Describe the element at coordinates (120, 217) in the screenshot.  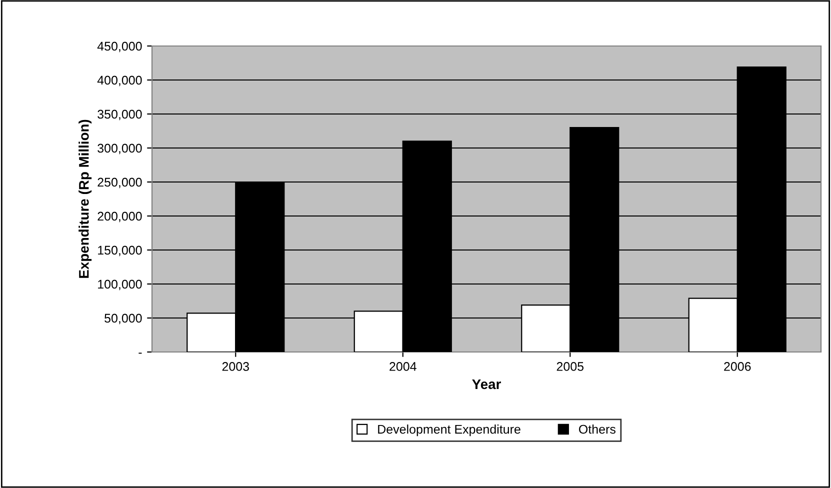
I see `y-tick-label: 200,000` at that location.